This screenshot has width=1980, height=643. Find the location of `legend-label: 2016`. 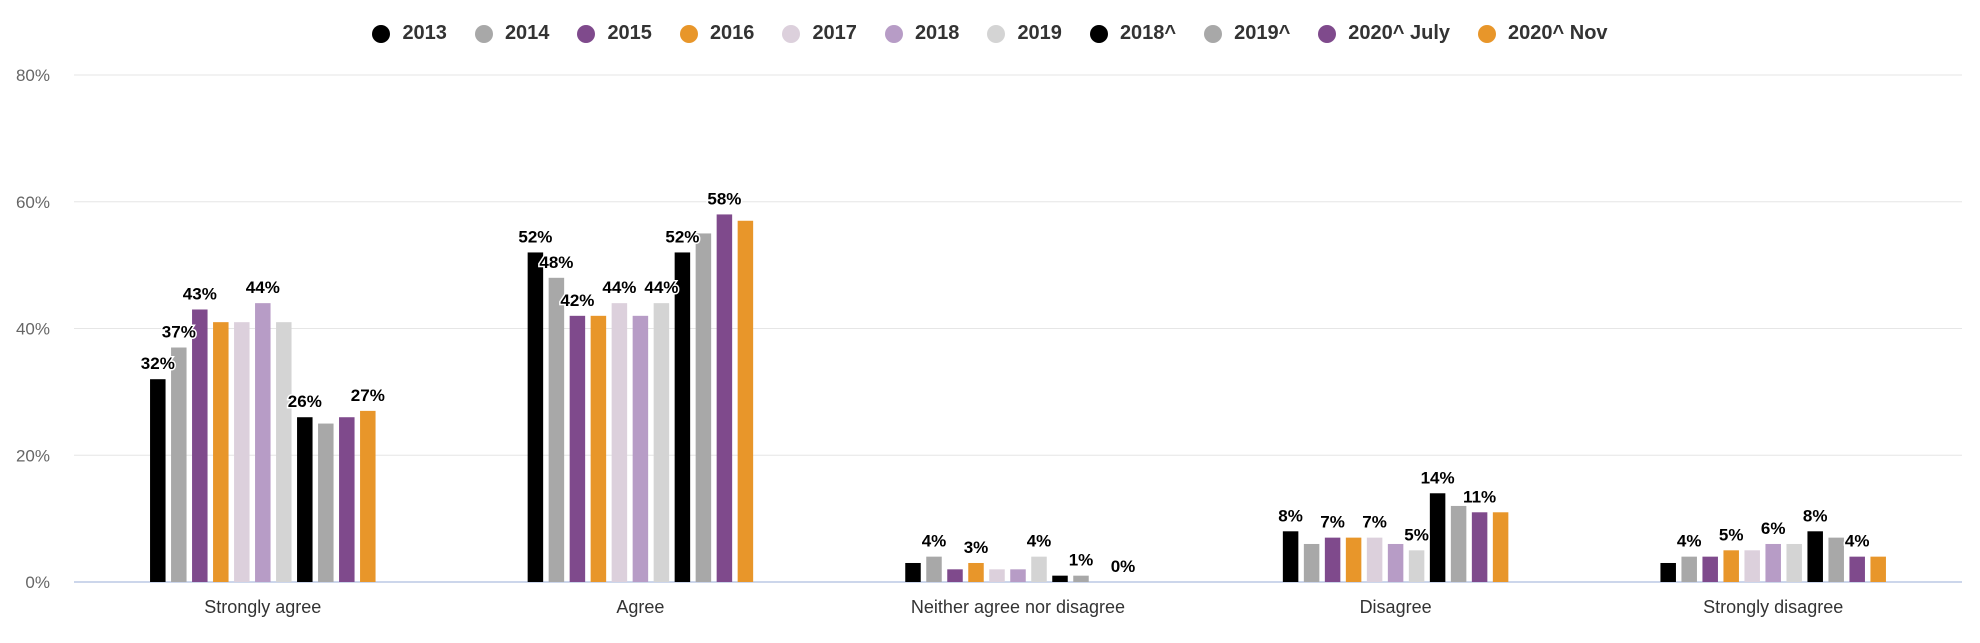

legend-label: 2016 is located at coordinates (732, 33).